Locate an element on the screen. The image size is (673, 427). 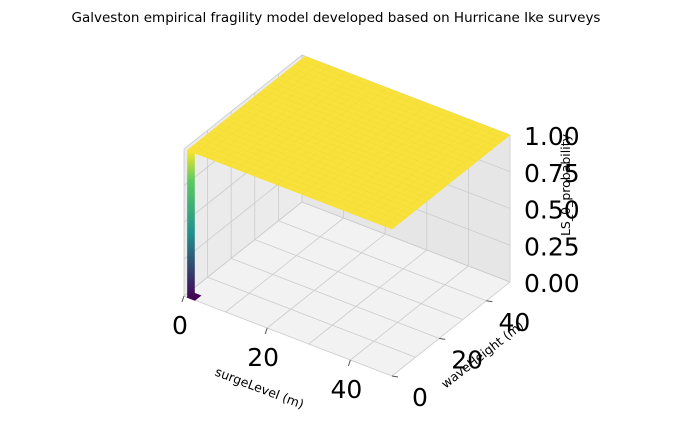
y-tick-labels: 0 20 40 is located at coordinates (471, 360).